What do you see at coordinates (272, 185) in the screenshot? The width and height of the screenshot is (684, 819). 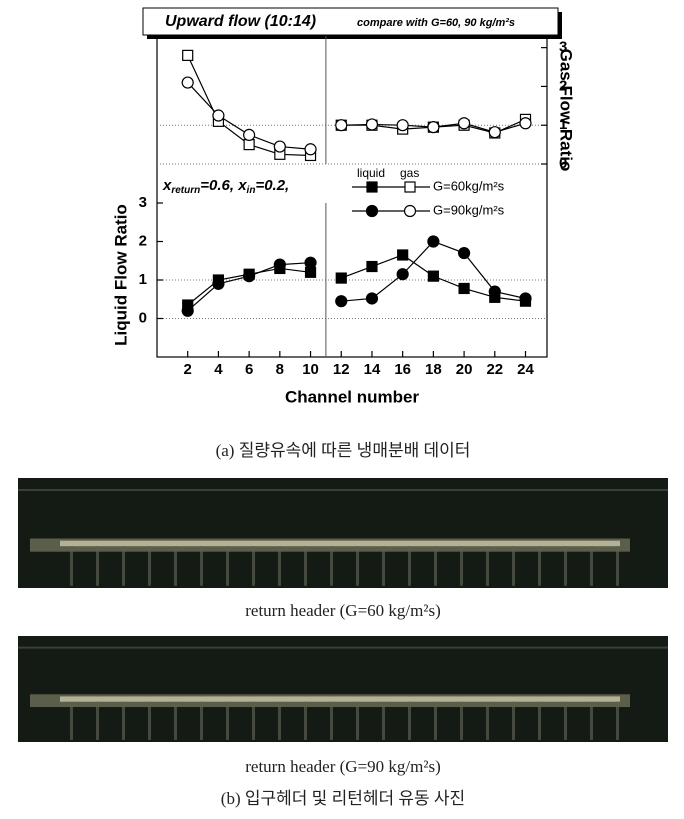 I see `annotation-part: =0.2,` at bounding box center [272, 185].